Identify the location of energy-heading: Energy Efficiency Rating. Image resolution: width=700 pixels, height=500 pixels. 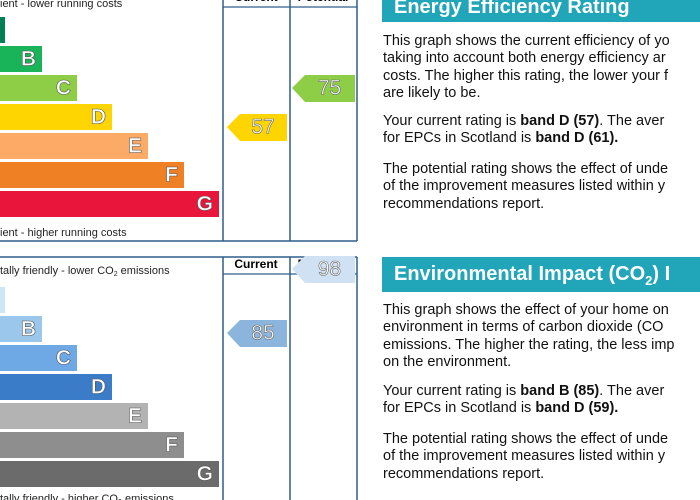
(541, 11).